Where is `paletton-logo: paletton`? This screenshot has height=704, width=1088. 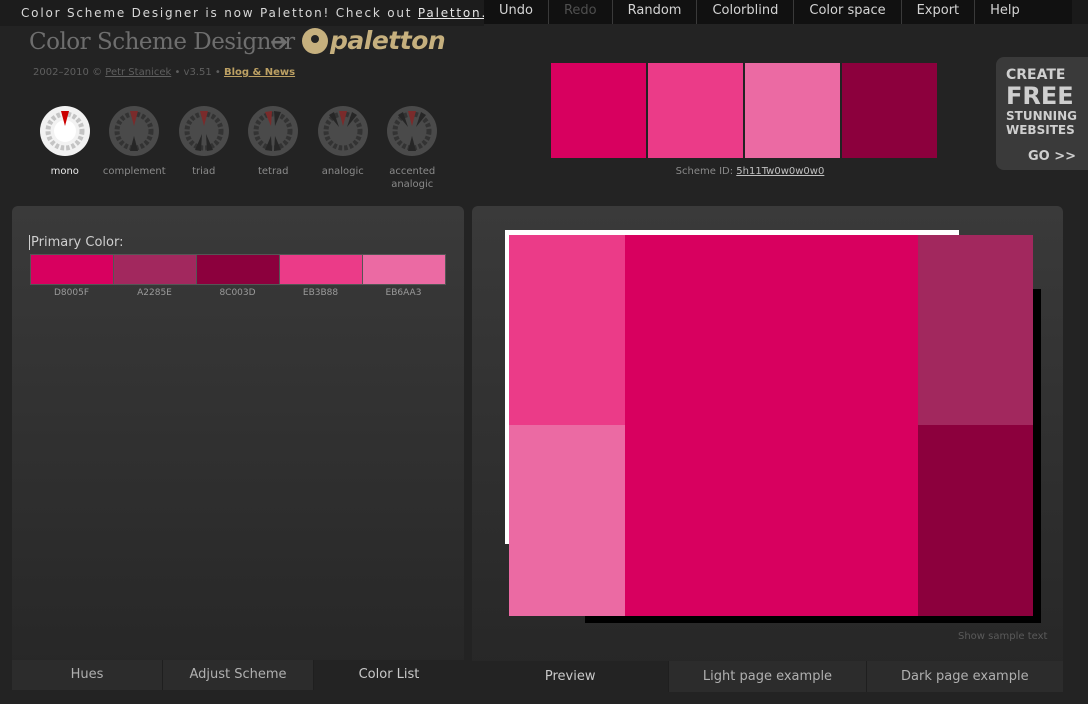 paletton-logo: paletton is located at coordinates (374, 40).